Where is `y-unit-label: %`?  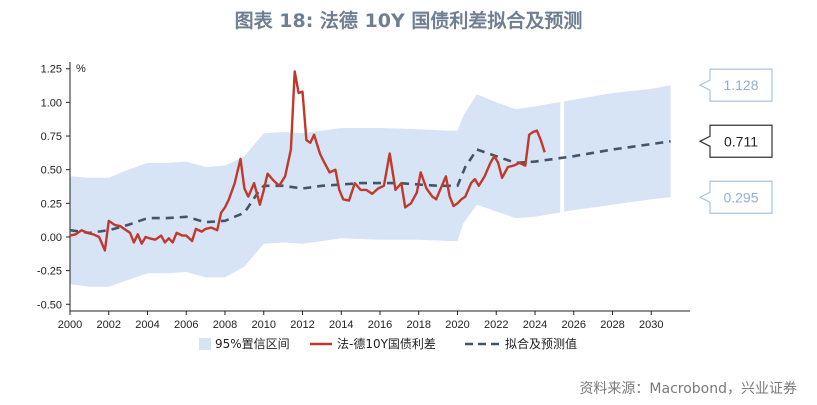 y-unit-label: % is located at coordinates (81, 69).